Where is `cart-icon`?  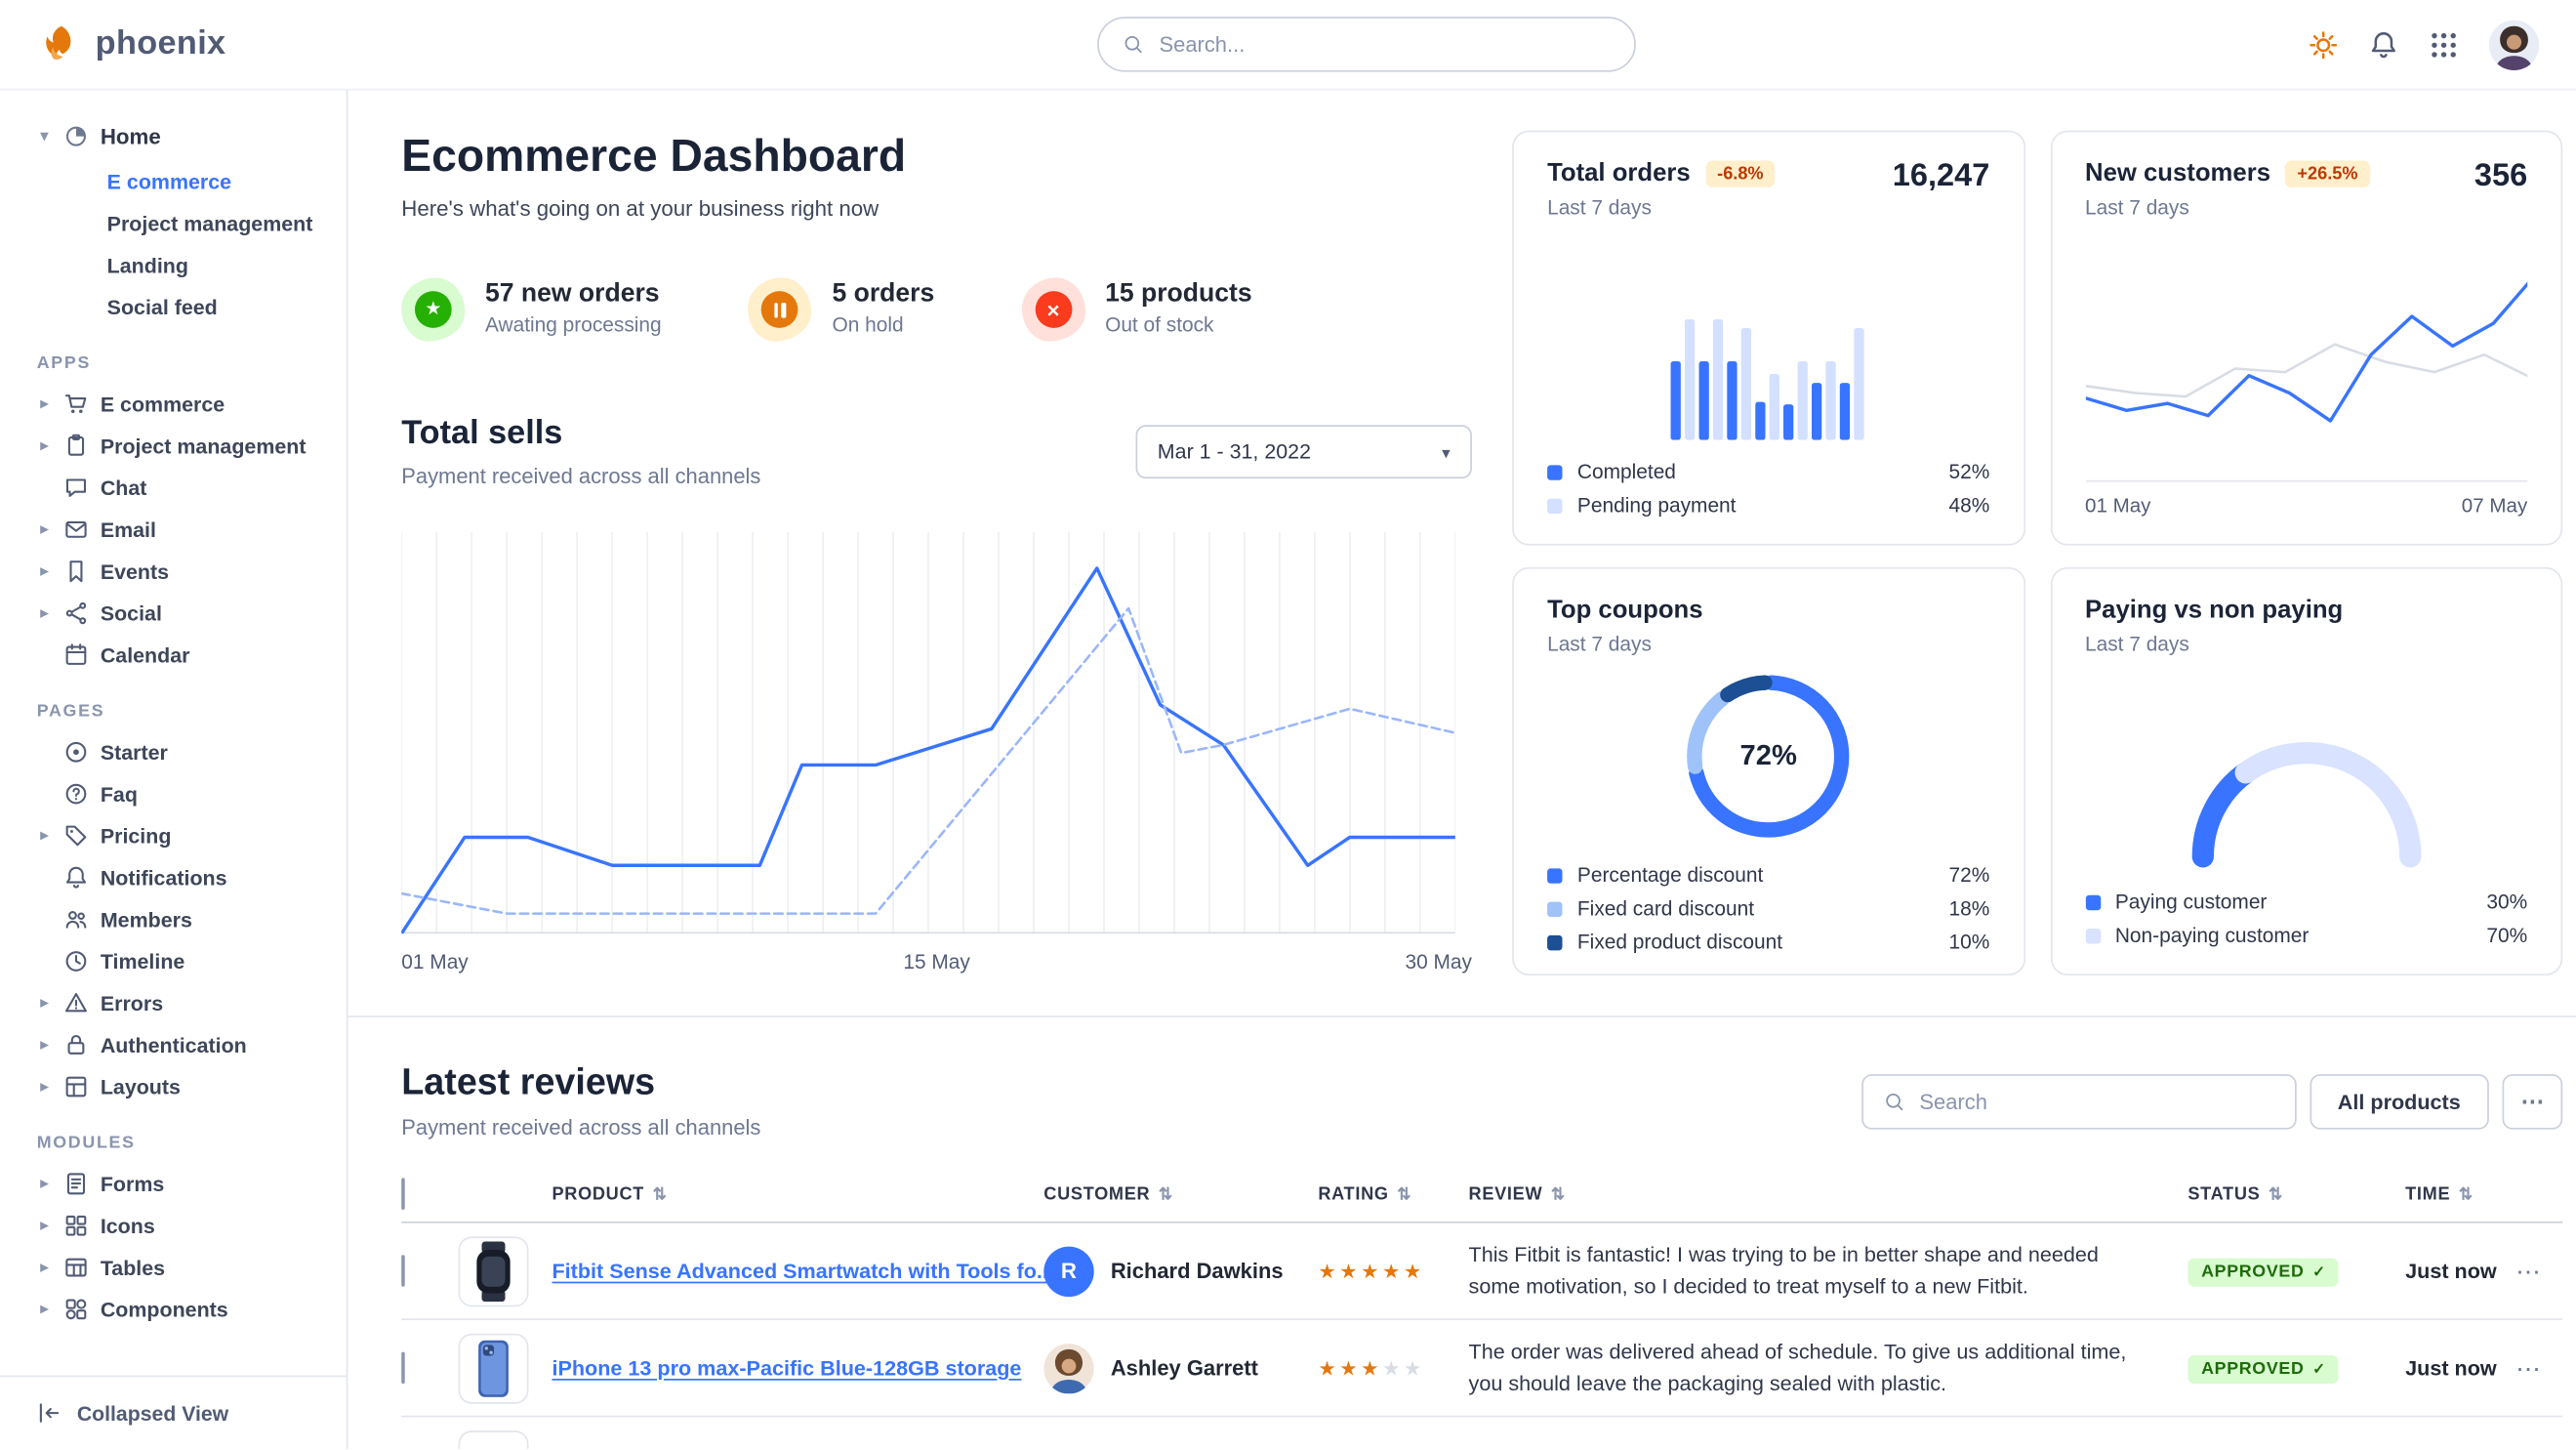 cart-icon is located at coordinates (76, 404).